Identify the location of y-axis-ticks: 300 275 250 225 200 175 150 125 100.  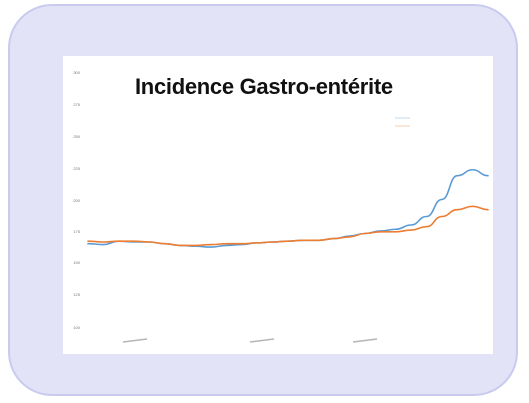
(76, 200).